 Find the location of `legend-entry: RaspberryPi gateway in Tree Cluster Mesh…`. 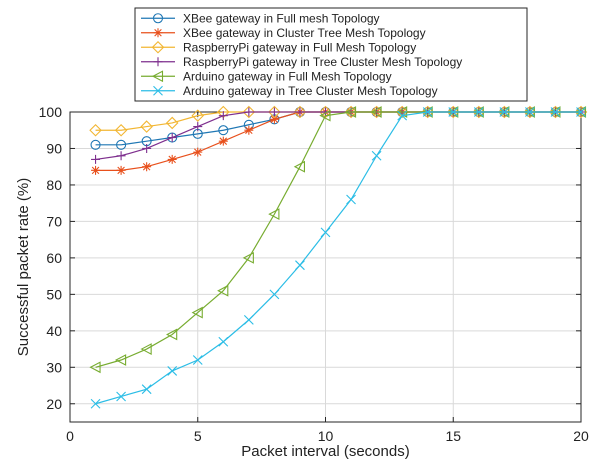

legend-entry: RaspberryPi gateway in Tree Cluster Mesh… is located at coordinates (301, 62).